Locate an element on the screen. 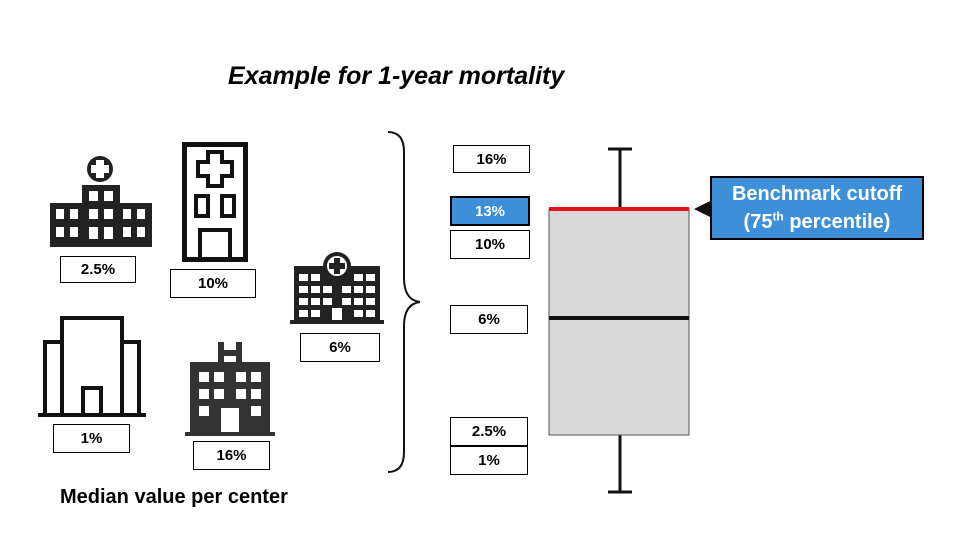 Image resolution: width=960 pixels, height=540 pixels. outline-building-icon is located at coordinates (92, 366).